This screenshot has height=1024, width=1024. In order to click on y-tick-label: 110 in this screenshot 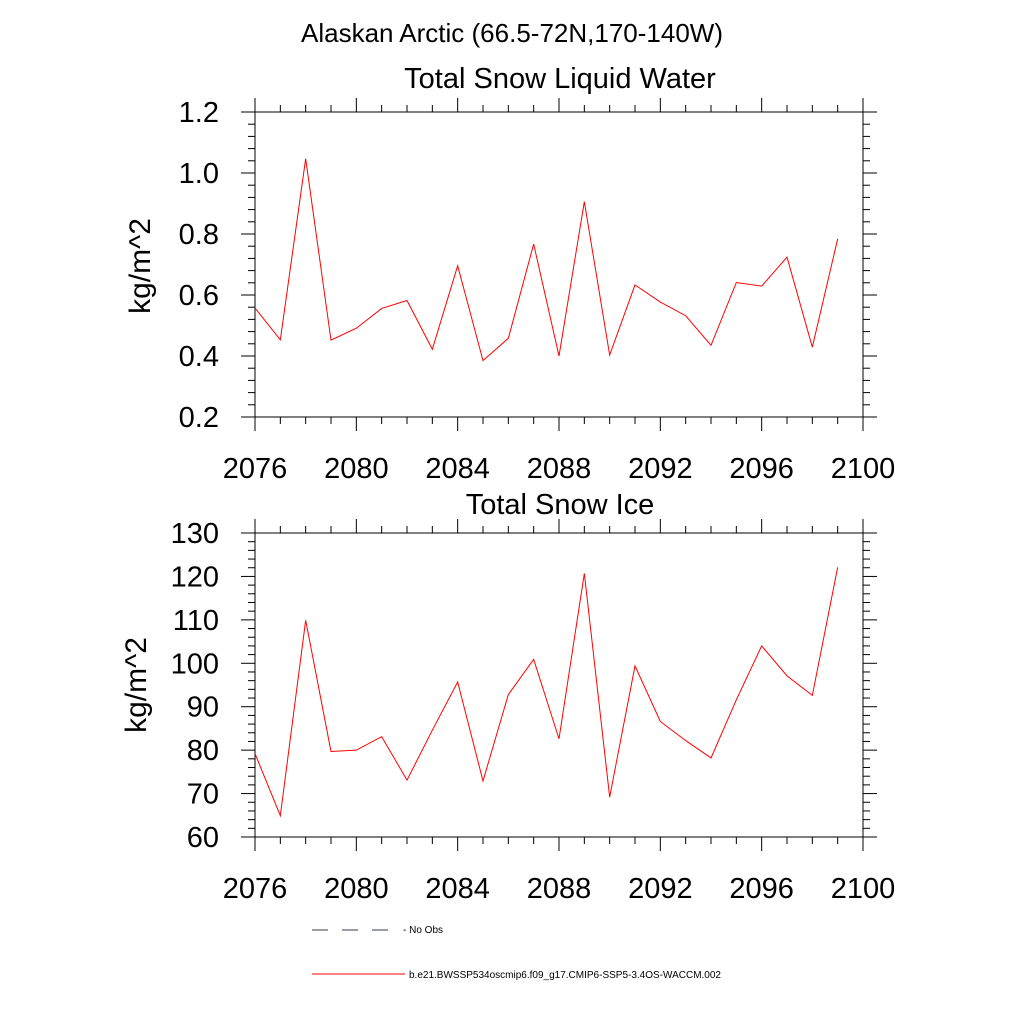, I will do `click(196, 621)`.